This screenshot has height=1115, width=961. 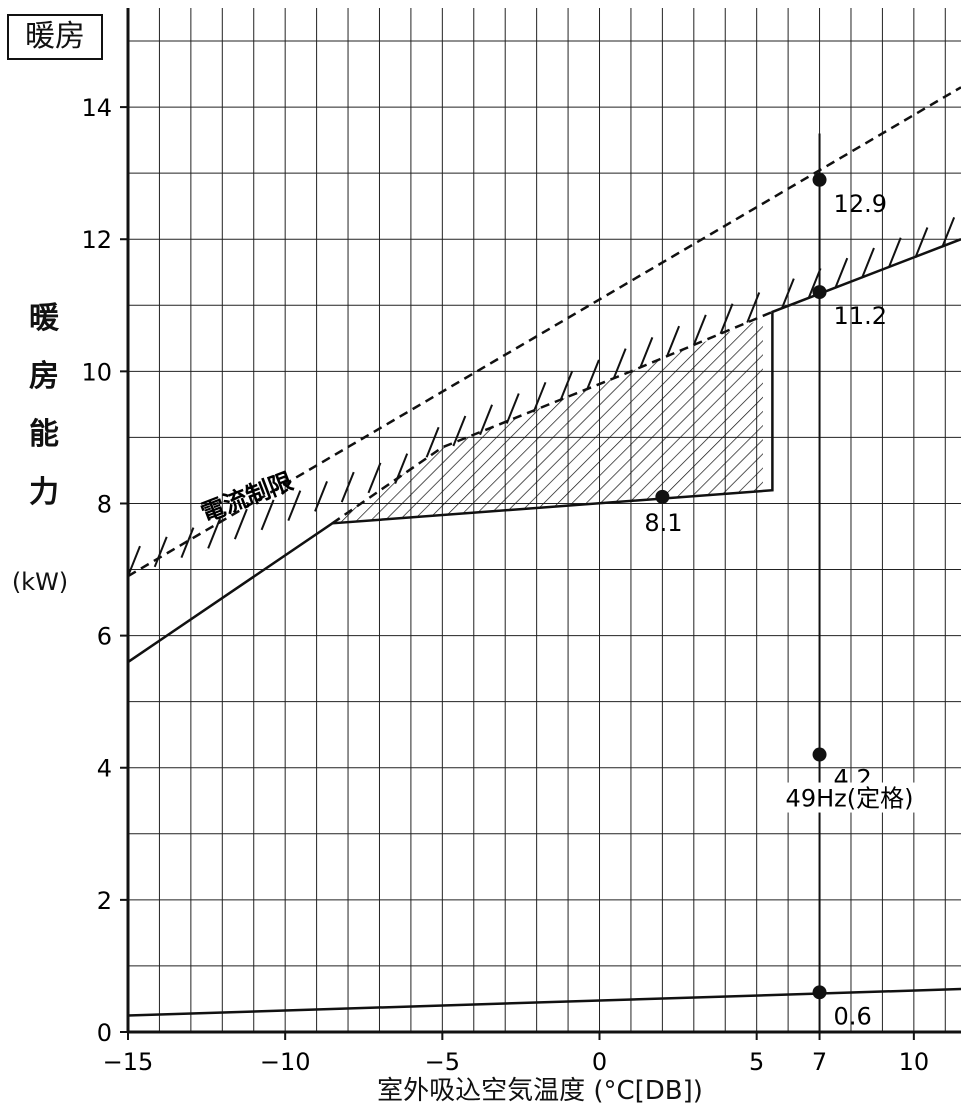 I want to click on x-axis-label: 室外吸込空気温度 (°C[DB]), so click(x=540, y=1091).